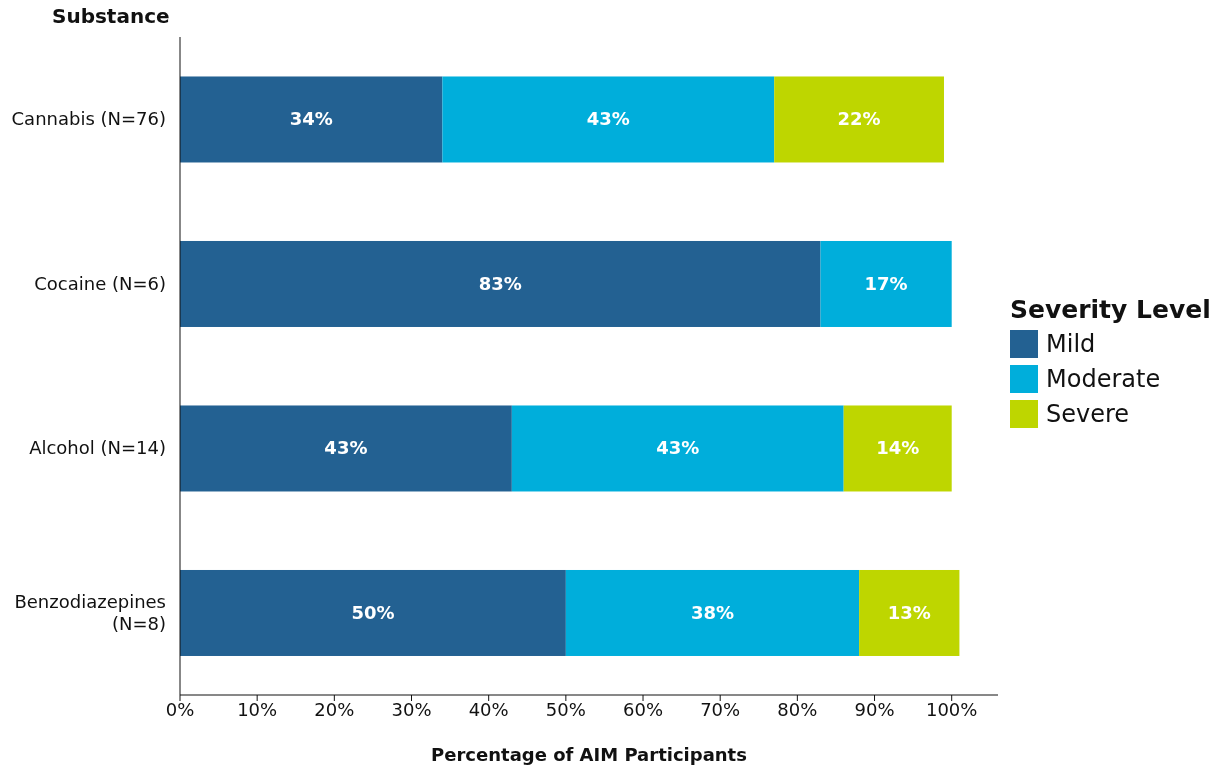  I want to click on y-tick-label: Benzodiazepines (N=8), so click(90, 612).